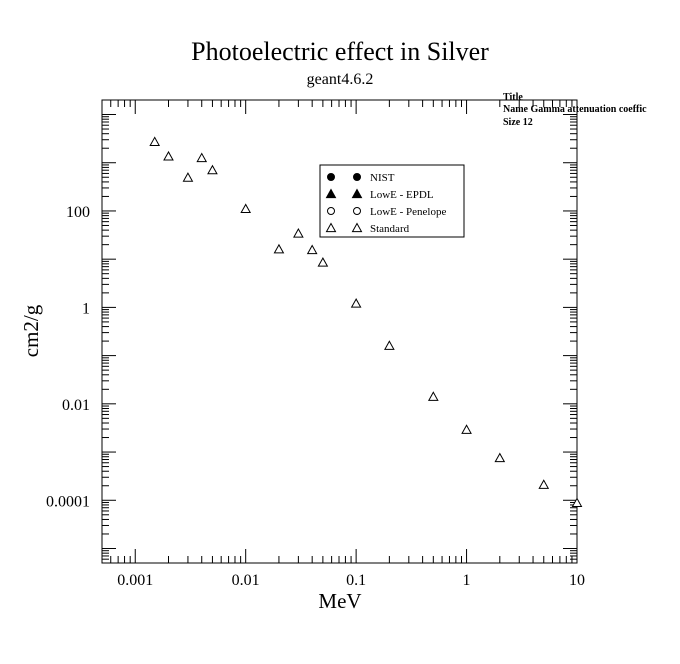 The height and width of the screenshot is (664, 680). Describe the element at coordinates (382, 178) in the screenshot. I see `legend-label: NIST` at that location.